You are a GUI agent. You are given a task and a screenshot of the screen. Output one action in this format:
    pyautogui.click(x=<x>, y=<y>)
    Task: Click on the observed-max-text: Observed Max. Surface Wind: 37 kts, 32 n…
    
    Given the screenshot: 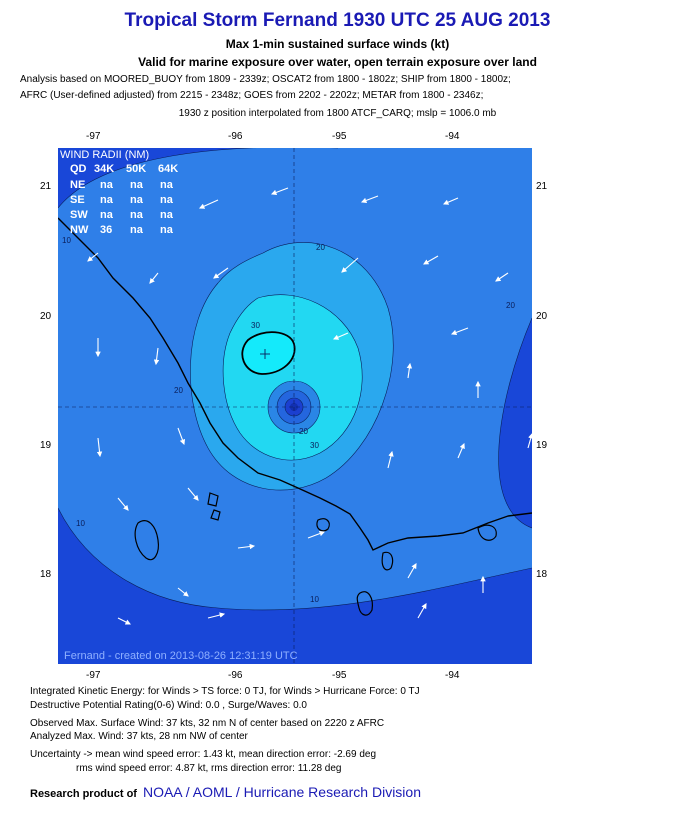 What is the action you would take?
    pyautogui.click(x=207, y=723)
    